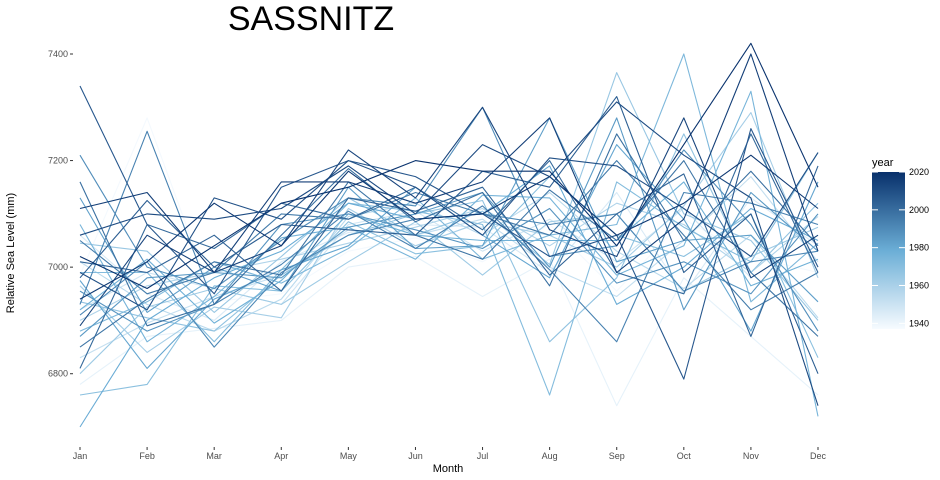  I want to click on x-tick-label: Jun, so click(415, 456).